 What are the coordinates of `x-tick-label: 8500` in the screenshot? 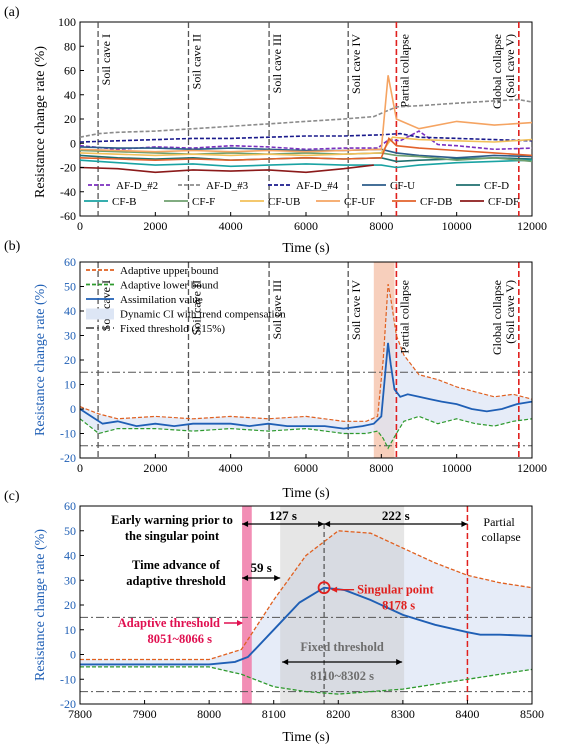 It's located at (532, 714).